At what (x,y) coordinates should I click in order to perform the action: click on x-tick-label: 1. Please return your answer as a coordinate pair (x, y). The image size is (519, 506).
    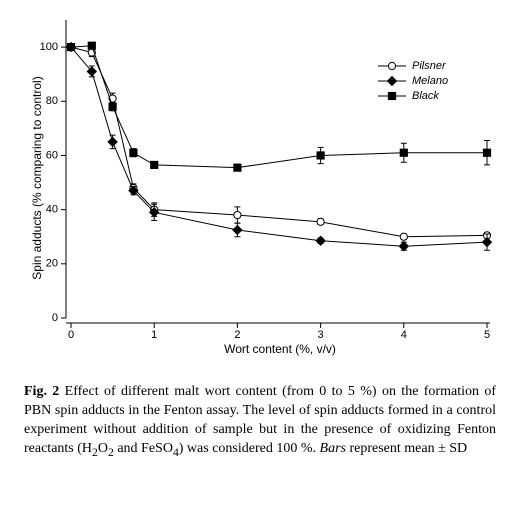
    Looking at the image, I should click on (154, 335).